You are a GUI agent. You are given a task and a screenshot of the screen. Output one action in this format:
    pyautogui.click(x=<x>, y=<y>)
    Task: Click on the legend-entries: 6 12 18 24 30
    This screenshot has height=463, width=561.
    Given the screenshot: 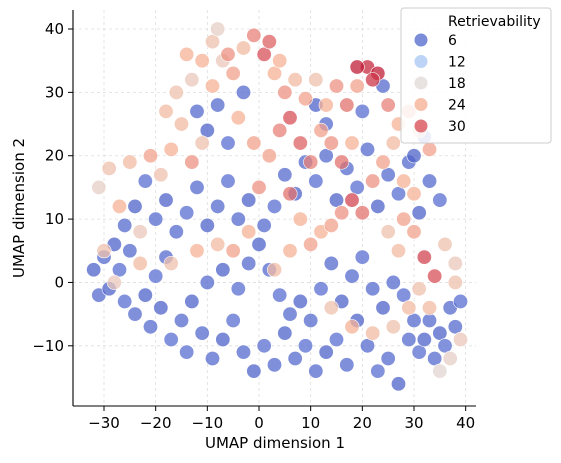 What is the action you would take?
    pyautogui.click(x=440, y=84)
    